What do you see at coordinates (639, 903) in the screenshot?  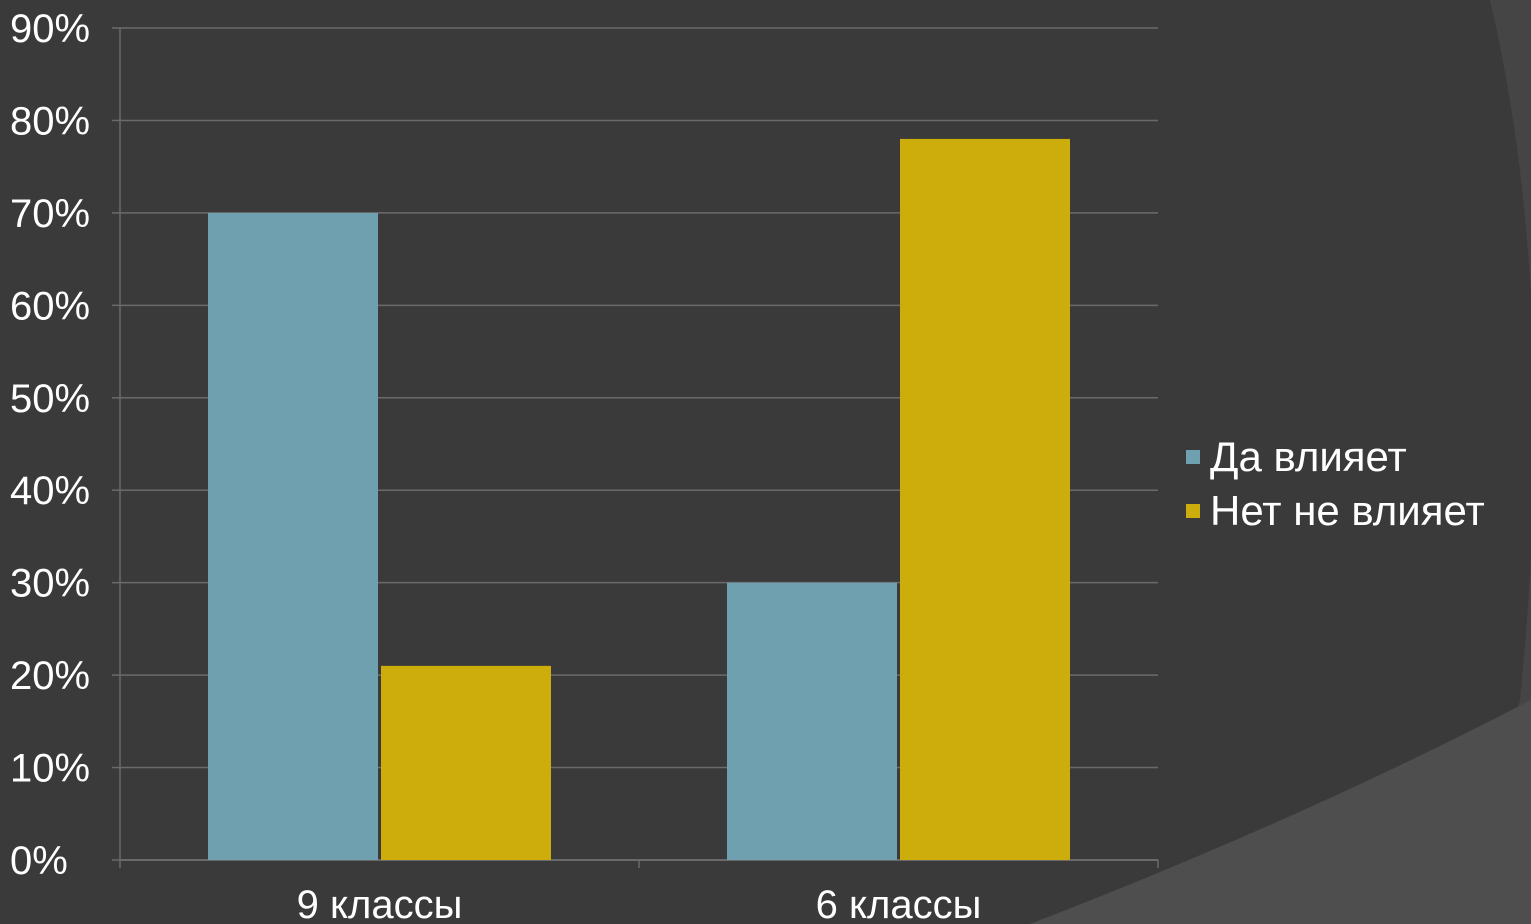 I see `x-axis-category-labels: 9 классы 6 классы` at bounding box center [639, 903].